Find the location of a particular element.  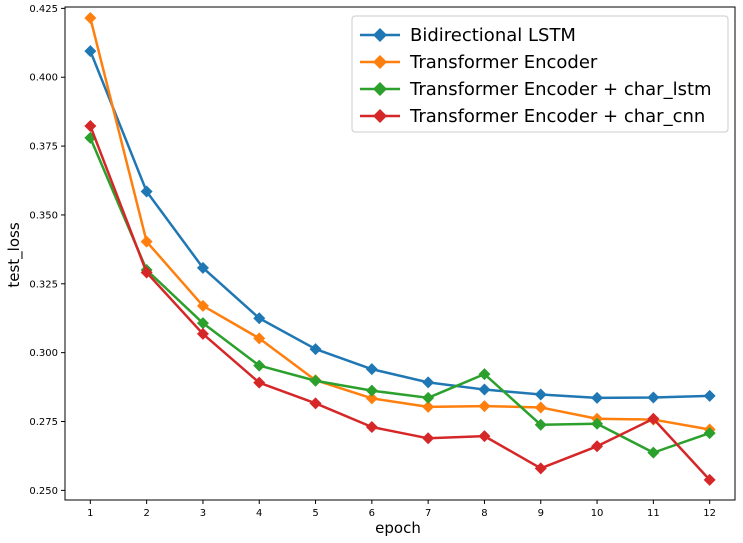

x-tick-label: 5 is located at coordinates (315, 513).